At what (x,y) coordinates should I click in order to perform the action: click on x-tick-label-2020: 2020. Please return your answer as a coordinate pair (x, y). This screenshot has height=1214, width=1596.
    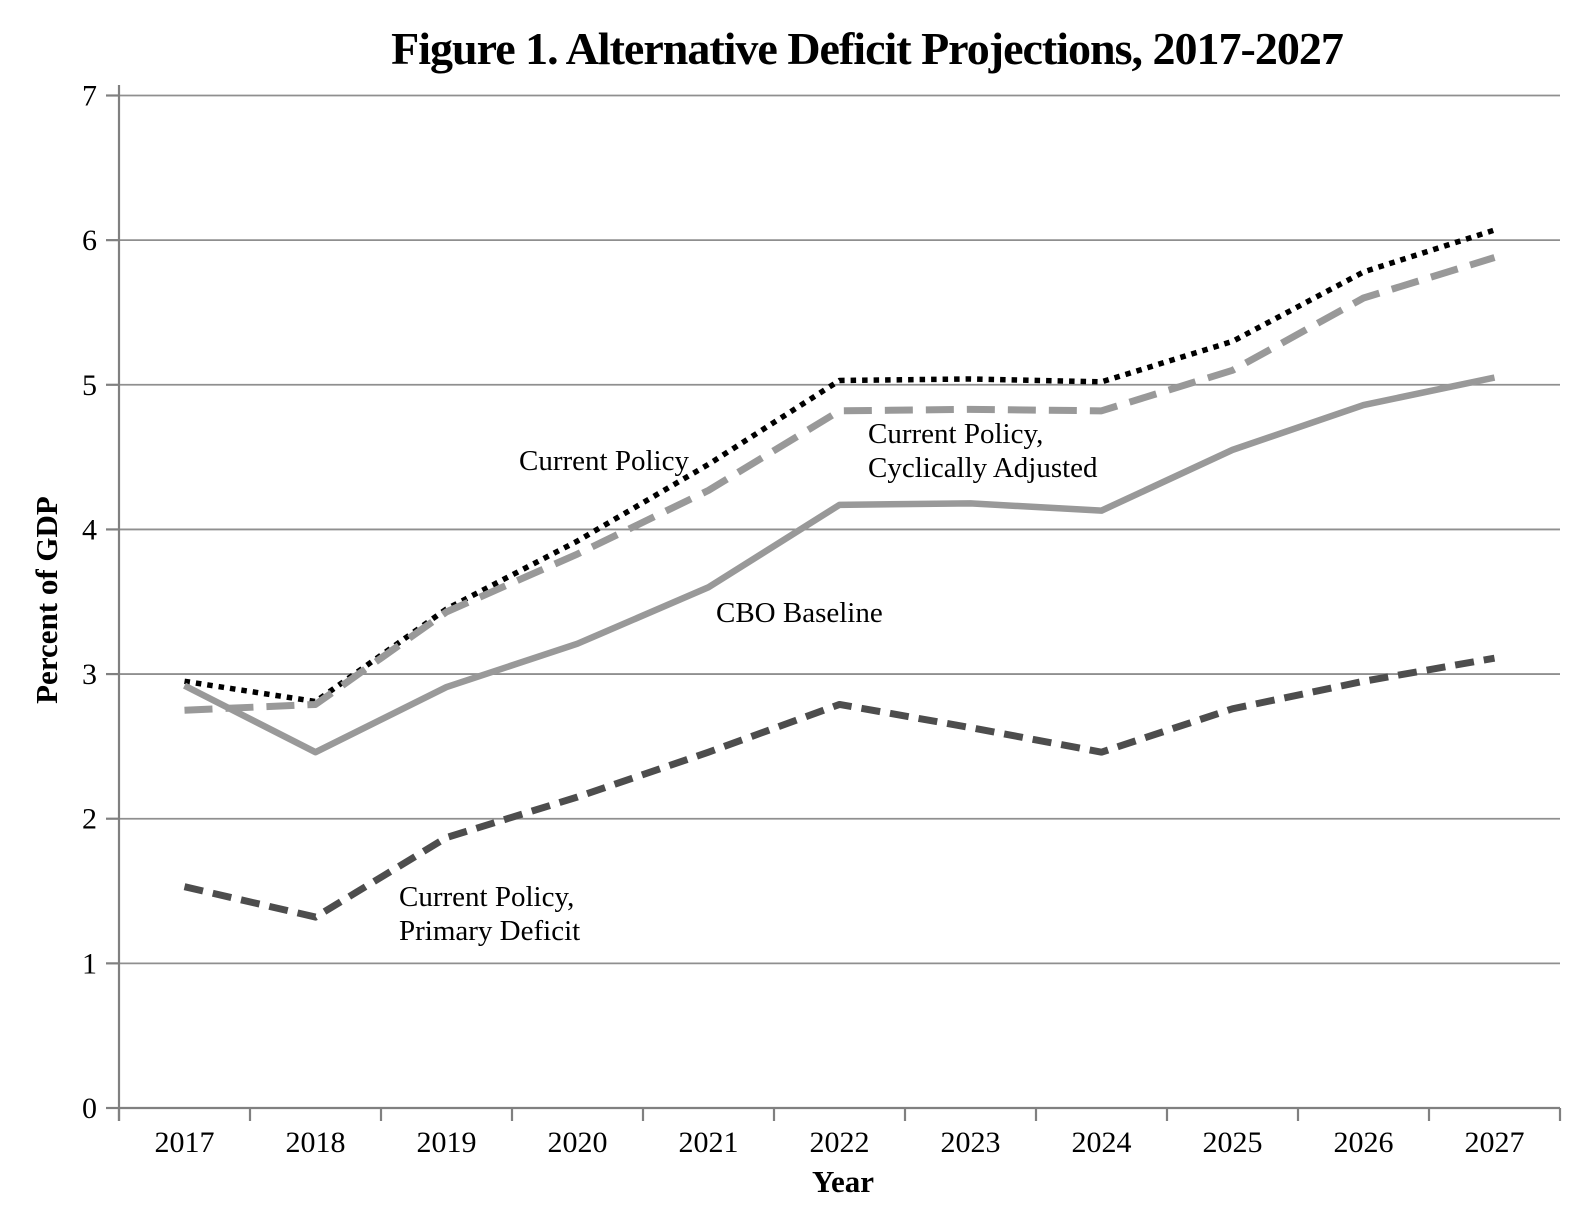
    Looking at the image, I should click on (578, 1142).